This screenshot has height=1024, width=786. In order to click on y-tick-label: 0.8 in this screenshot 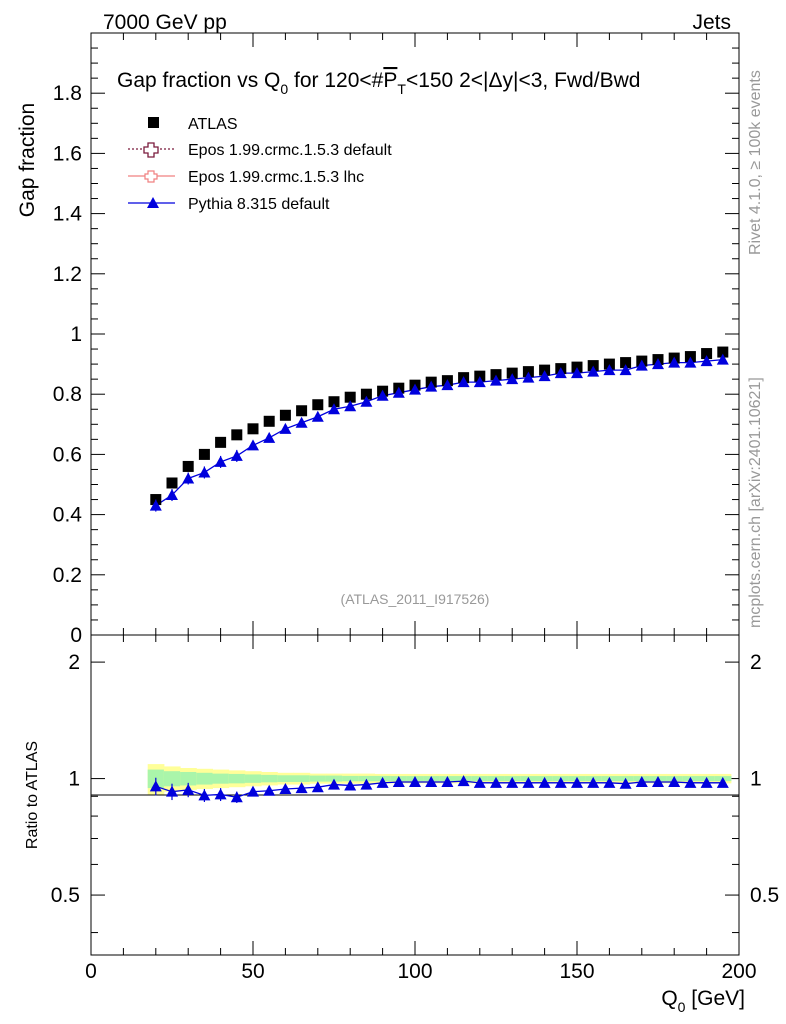, I will do `click(67, 394)`.